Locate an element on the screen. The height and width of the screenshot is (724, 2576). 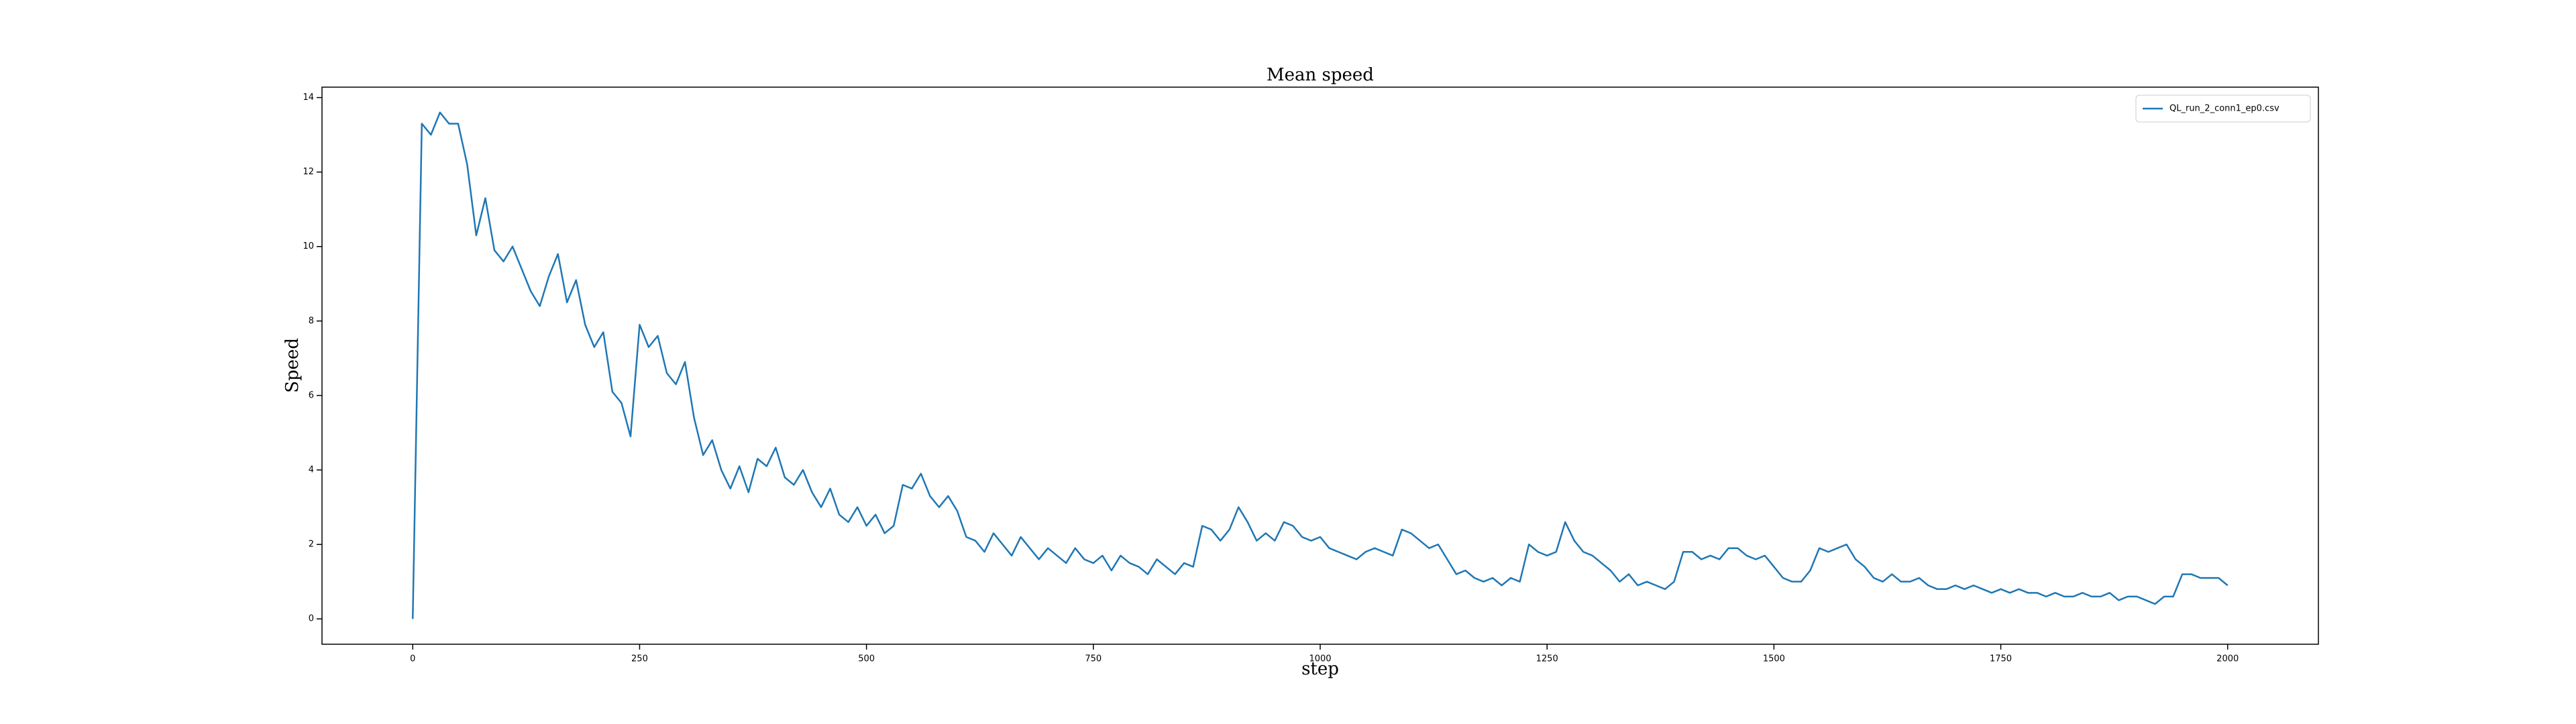
legend-label: QL_run_2_conn1_ep0.csv is located at coordinates (2224, 109).